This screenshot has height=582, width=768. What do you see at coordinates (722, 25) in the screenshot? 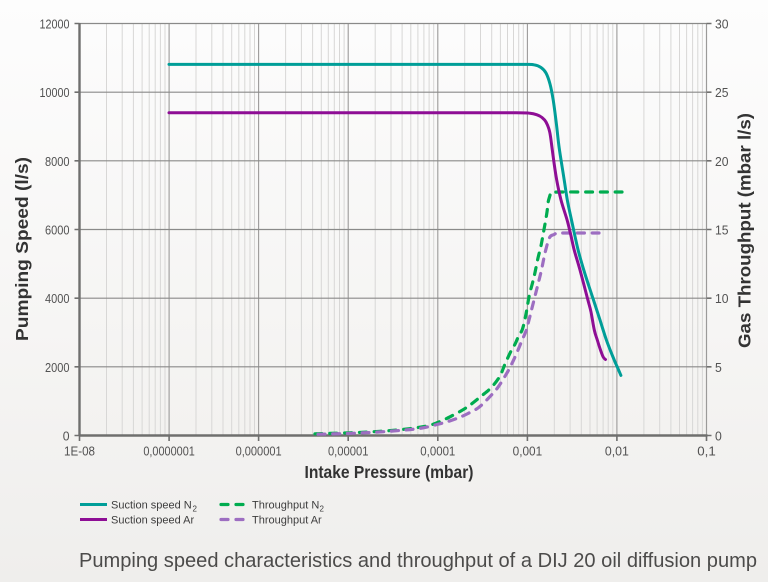
I see `svg-text: 30` at bounding box center [722, 25].